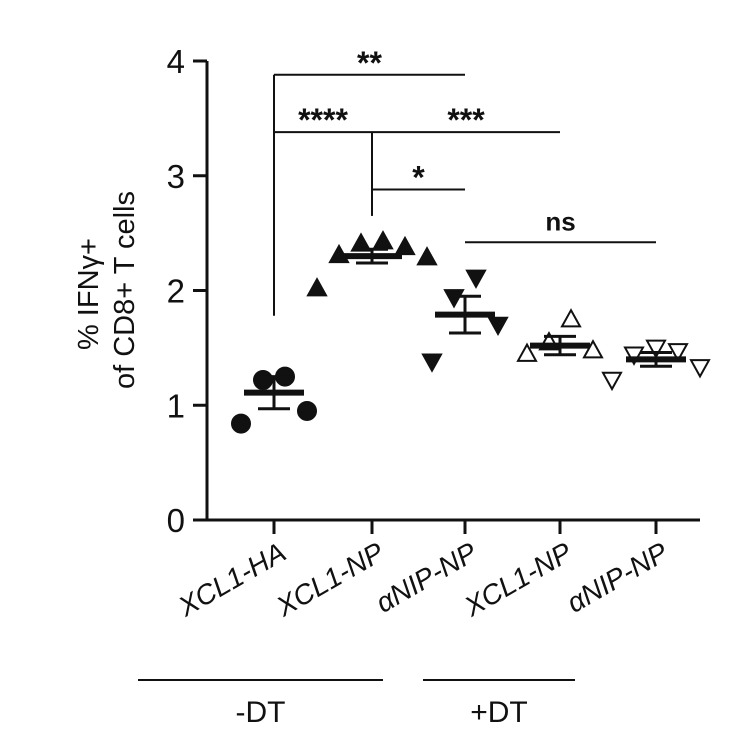  Describe the element at coordinates (418, 178) in the screenshot. I see `significance-label: *` at that location.